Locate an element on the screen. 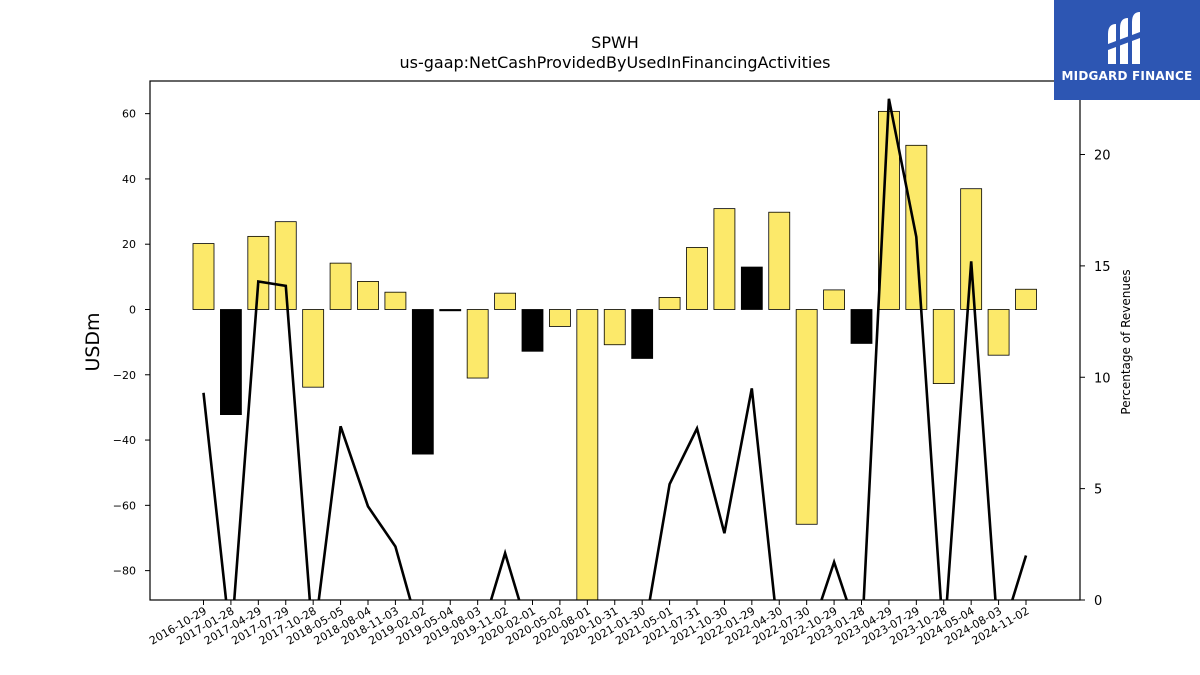 This screenshot has width=1200, height=675. y2-tick-label: 20 is located at coordinates (1102, 156).